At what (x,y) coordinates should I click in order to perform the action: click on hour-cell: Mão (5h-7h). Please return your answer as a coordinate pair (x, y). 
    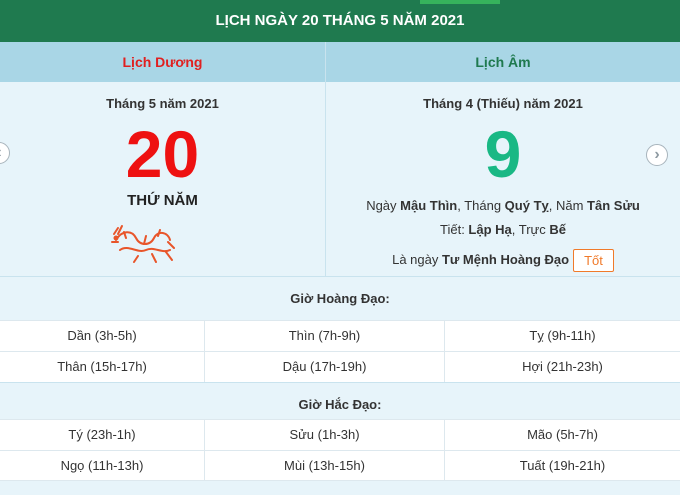
    Looking at the image, I should click on (562, 434).